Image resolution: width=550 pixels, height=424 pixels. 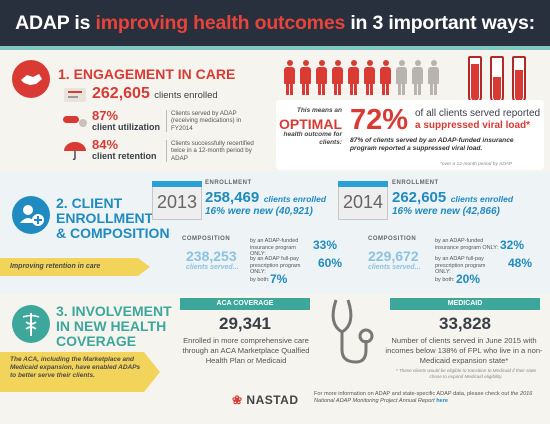 What do you see at coordinates (211, 256) in the screenshot?
I see `served-2013: 238,253` at bounding box center [211, 256].